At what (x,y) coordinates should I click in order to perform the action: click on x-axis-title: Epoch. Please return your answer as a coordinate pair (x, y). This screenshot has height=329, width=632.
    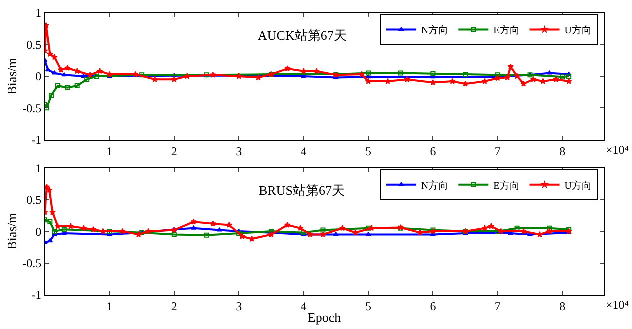
    Looking at the image, I should click on (325, 317).